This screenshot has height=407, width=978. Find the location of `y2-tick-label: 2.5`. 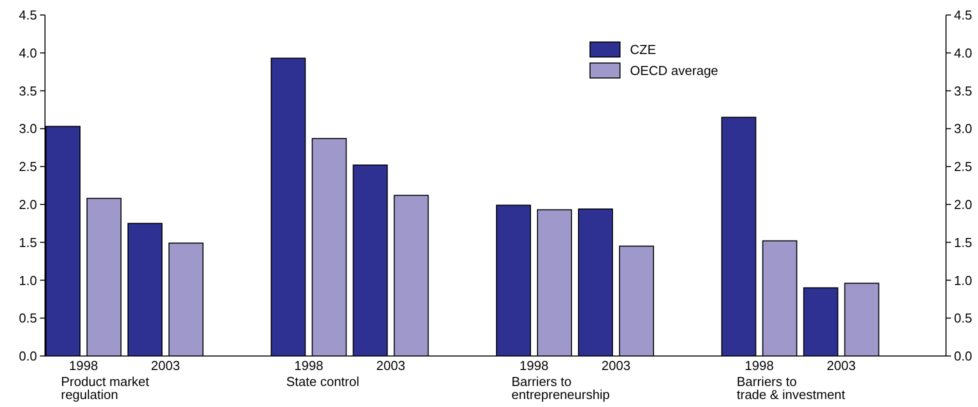

y2-tick-label: 2.5 is located at coordinates (963, 166).